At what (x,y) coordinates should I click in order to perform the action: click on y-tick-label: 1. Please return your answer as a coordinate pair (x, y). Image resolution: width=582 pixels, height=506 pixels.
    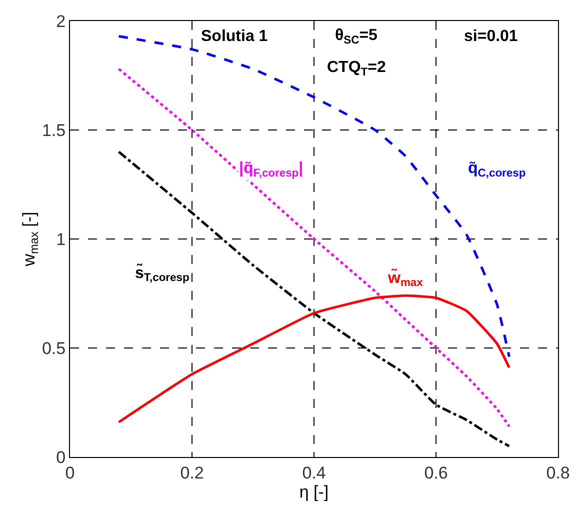
    Looking at the image, I should click on (61, 239).